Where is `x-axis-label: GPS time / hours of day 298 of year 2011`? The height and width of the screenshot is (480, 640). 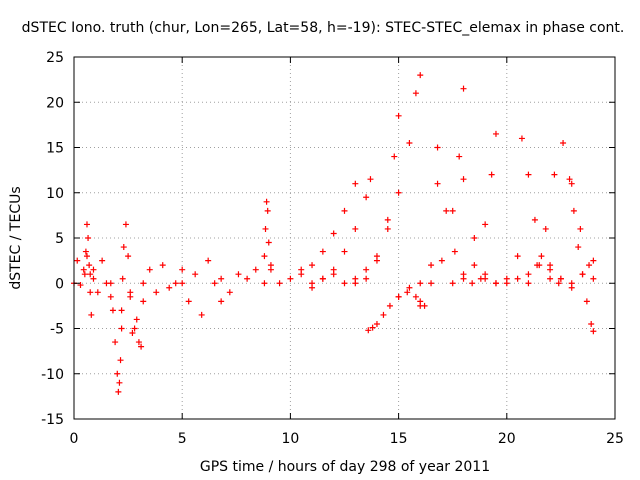
x-axis-label: GPS time / hours of day 298 of year 2011 is located at coordinates (345, 467).